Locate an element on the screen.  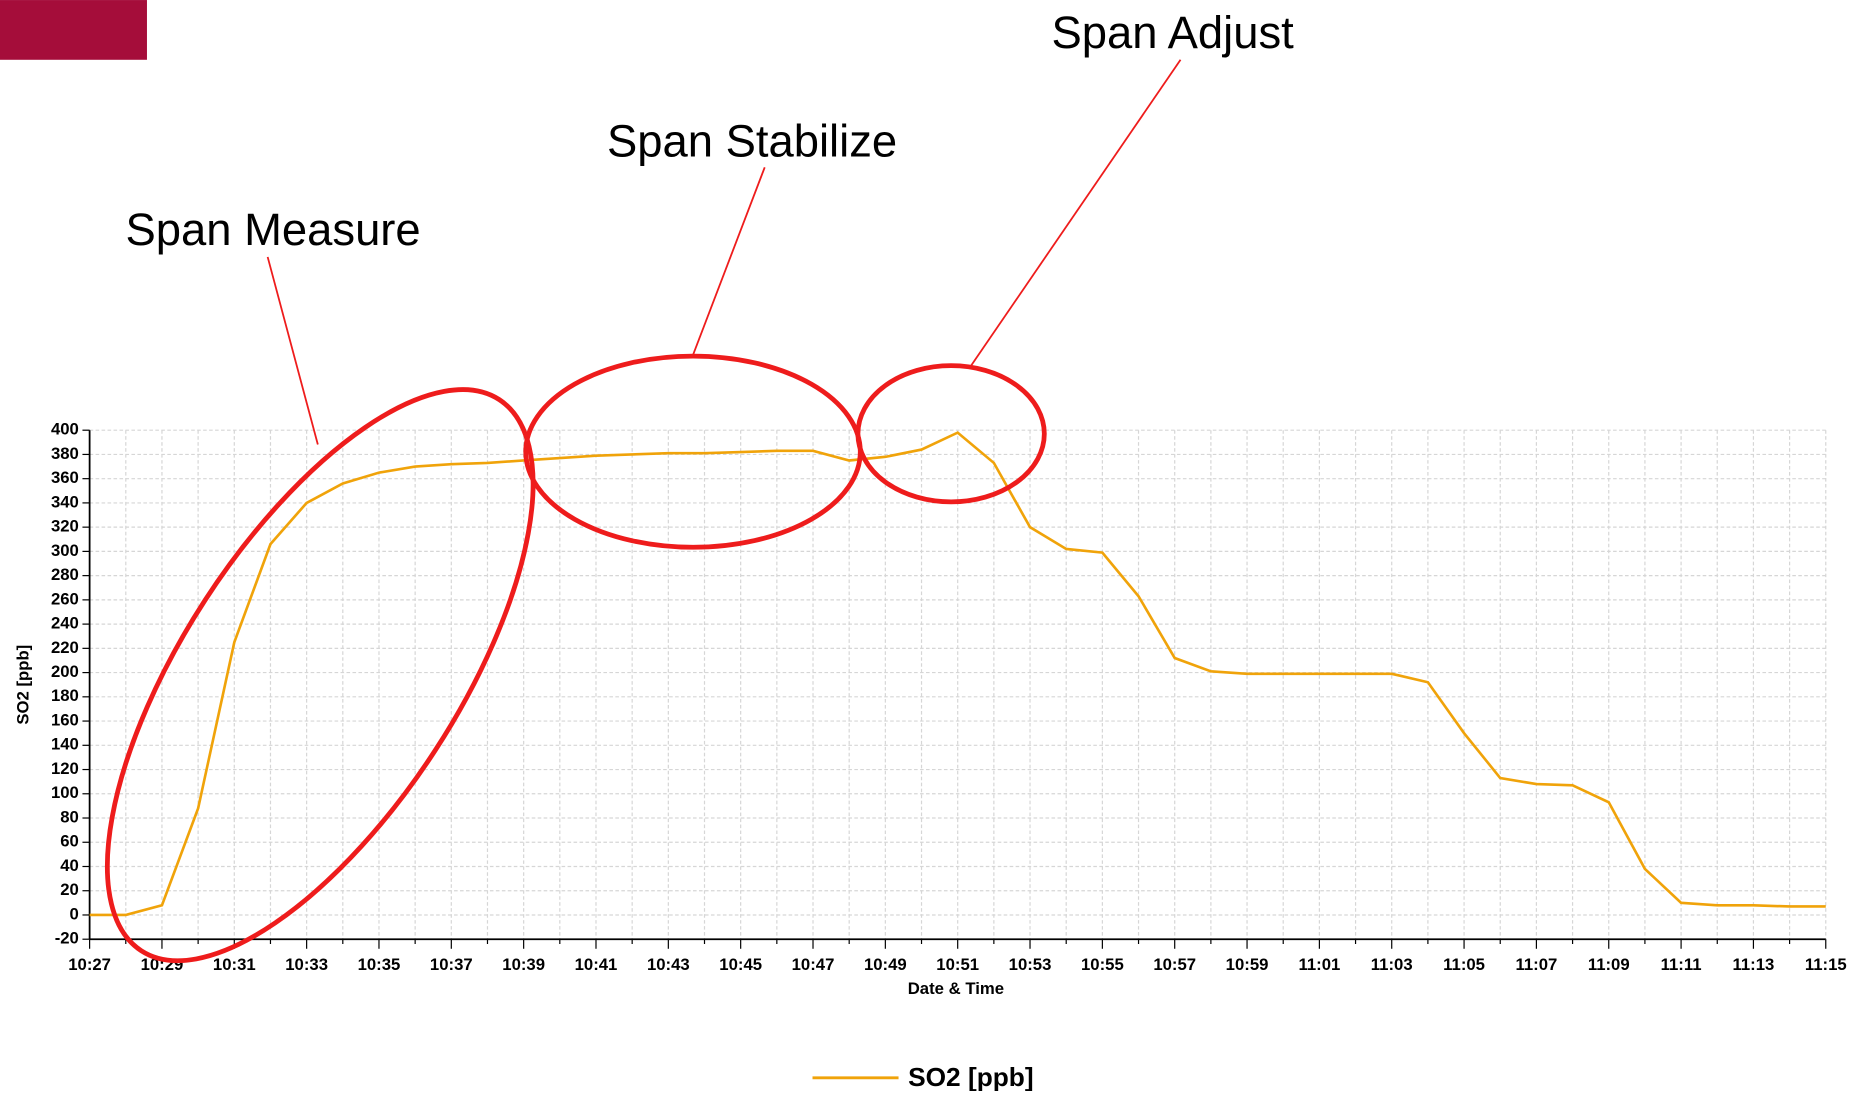
x-tick-label: 11:15 is located at coordinates (1826, 964).